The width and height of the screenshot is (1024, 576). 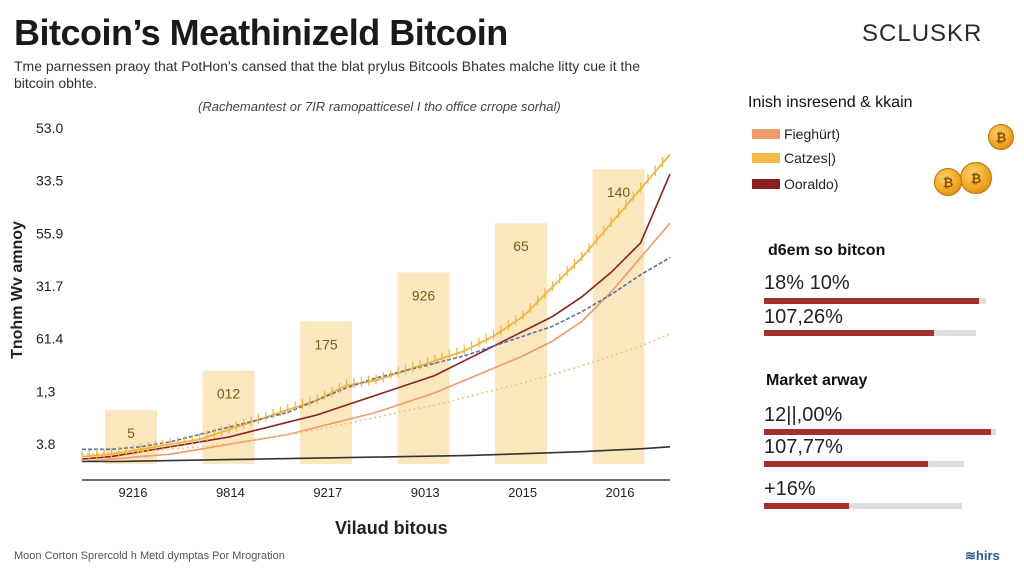 I want to click on bar-label: 175, so click(x=326, y=344).